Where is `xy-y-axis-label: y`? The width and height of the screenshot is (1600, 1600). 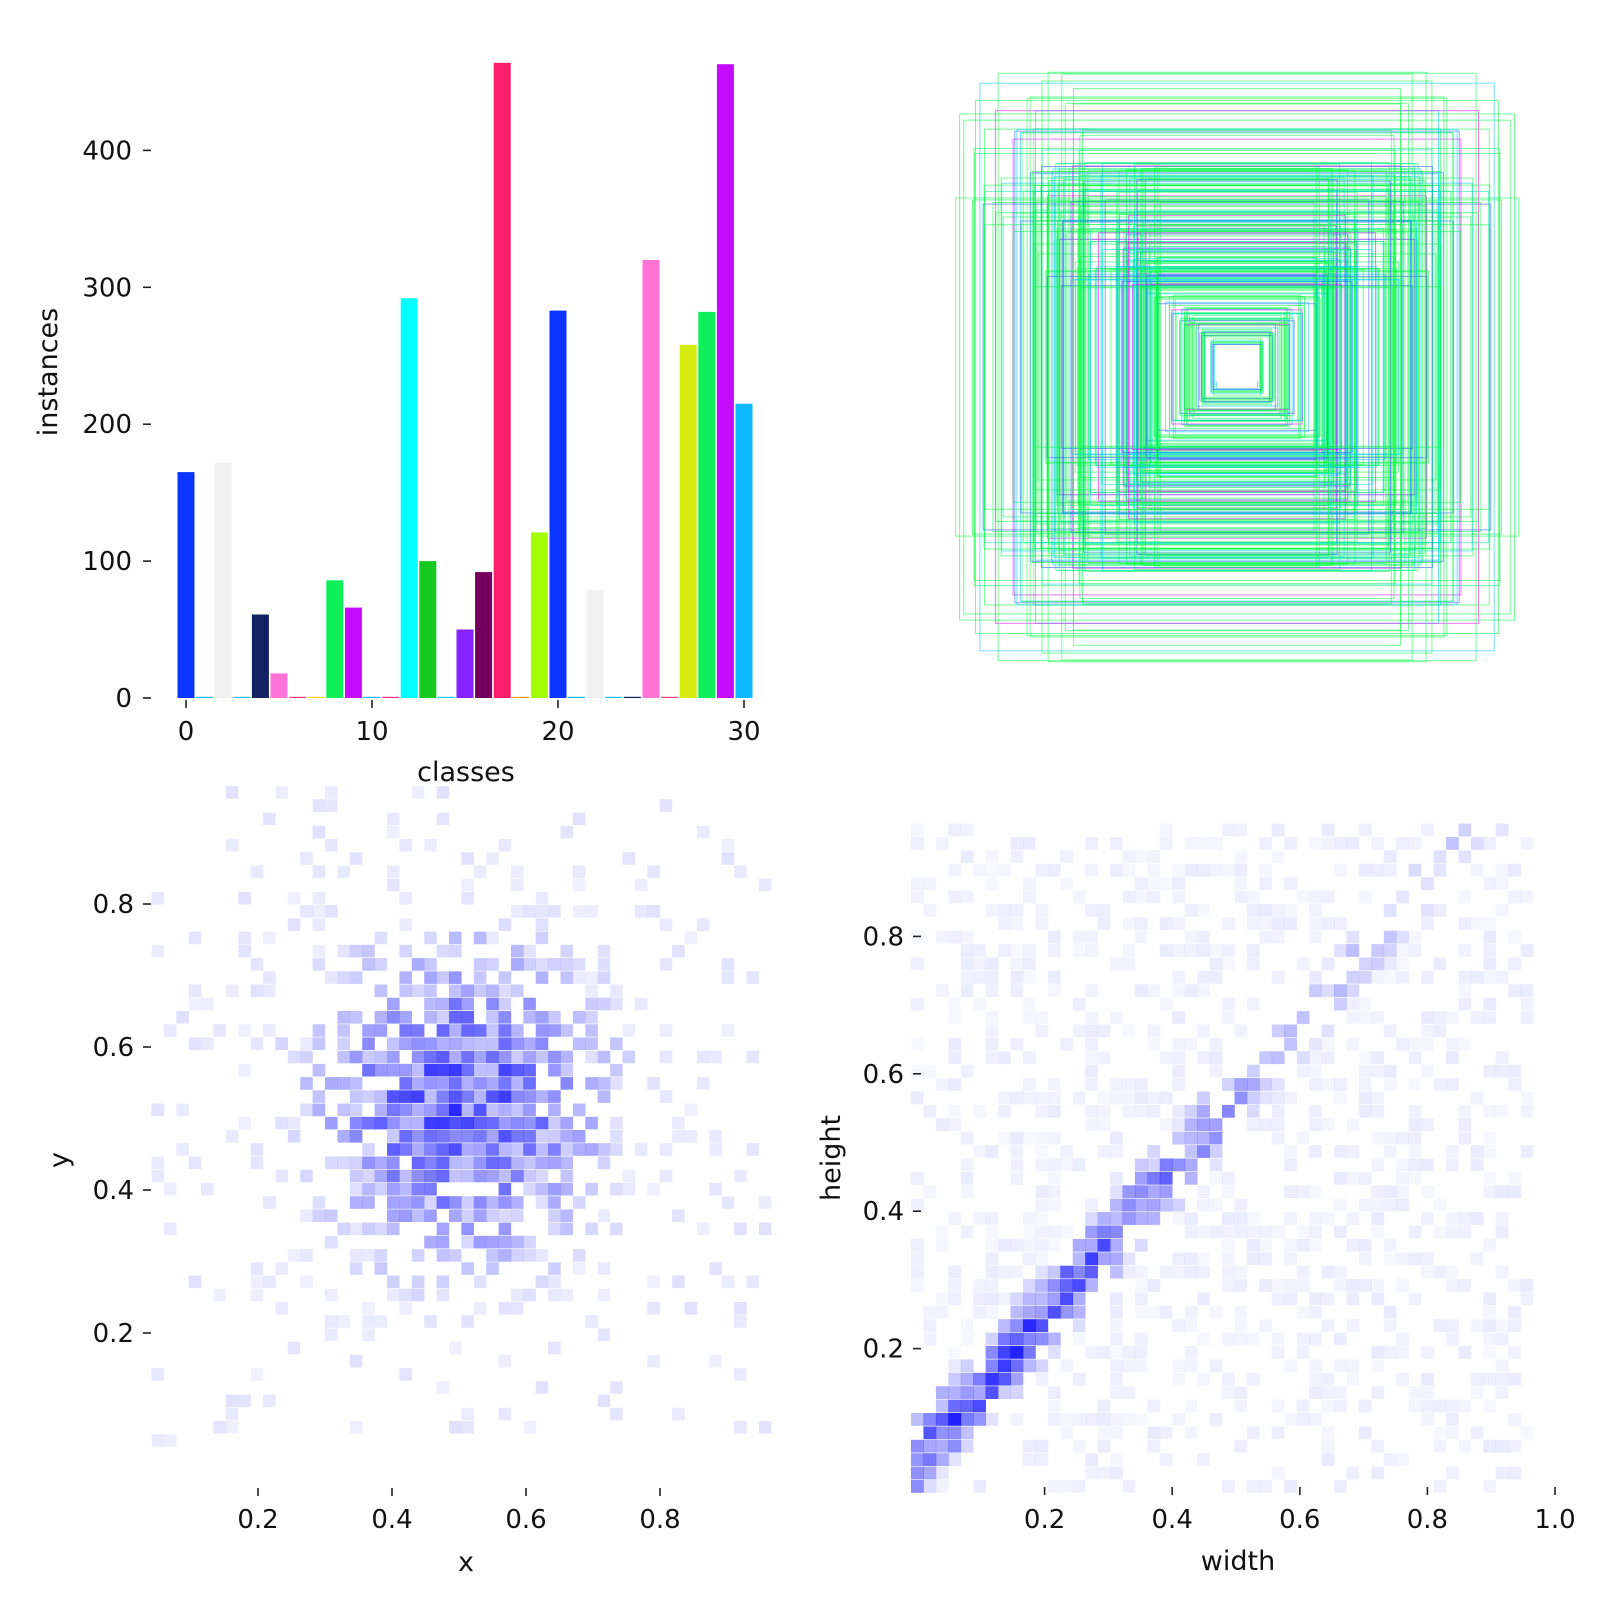 xy-y-axis-label: y is located at coordinates (59, 1160).